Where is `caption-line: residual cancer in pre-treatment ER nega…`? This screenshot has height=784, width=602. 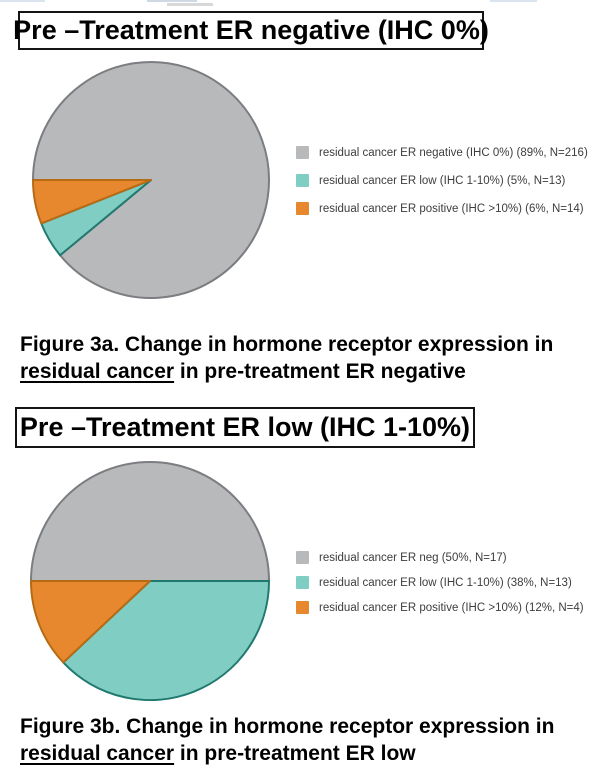 caption-line: residual cancer in pre-treatment ER nega… is located at coordinates (305, 371).